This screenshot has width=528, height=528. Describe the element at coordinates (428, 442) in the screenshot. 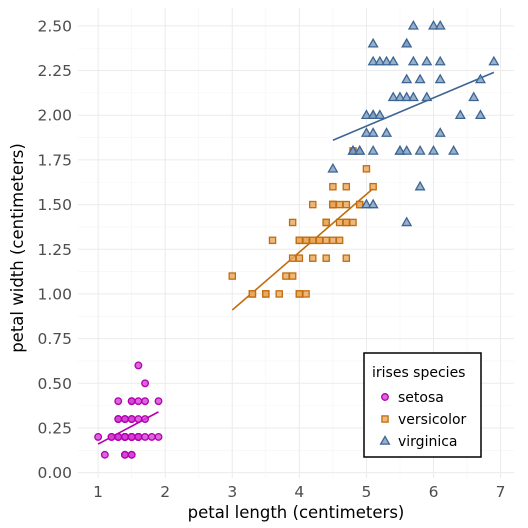

I see `legend-label-virginica: virginica` at that location.